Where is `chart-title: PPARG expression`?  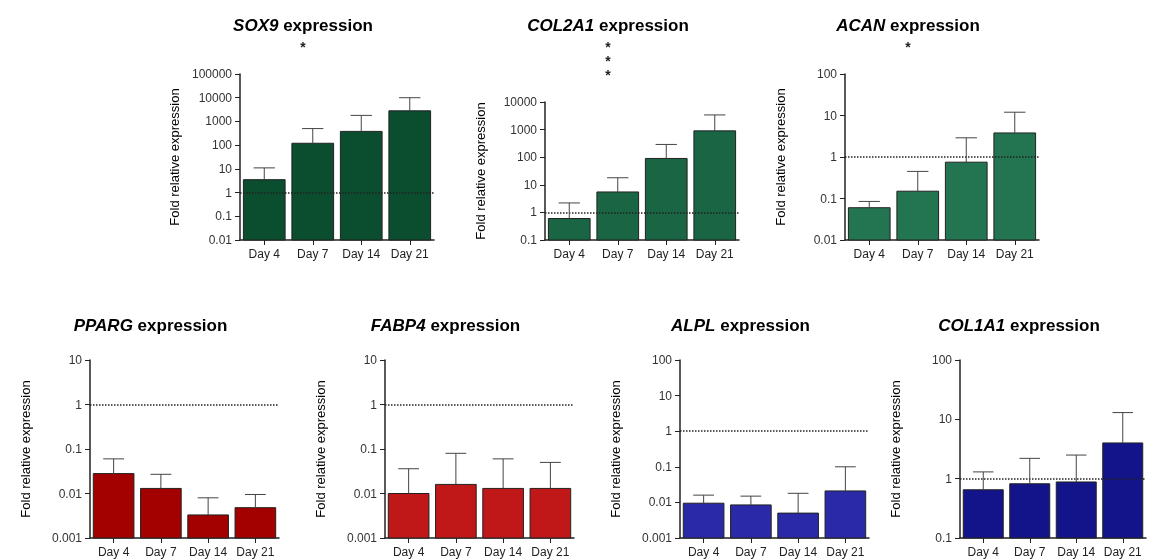
chart-title: PPARG expression is located at coordinates (150, 325).